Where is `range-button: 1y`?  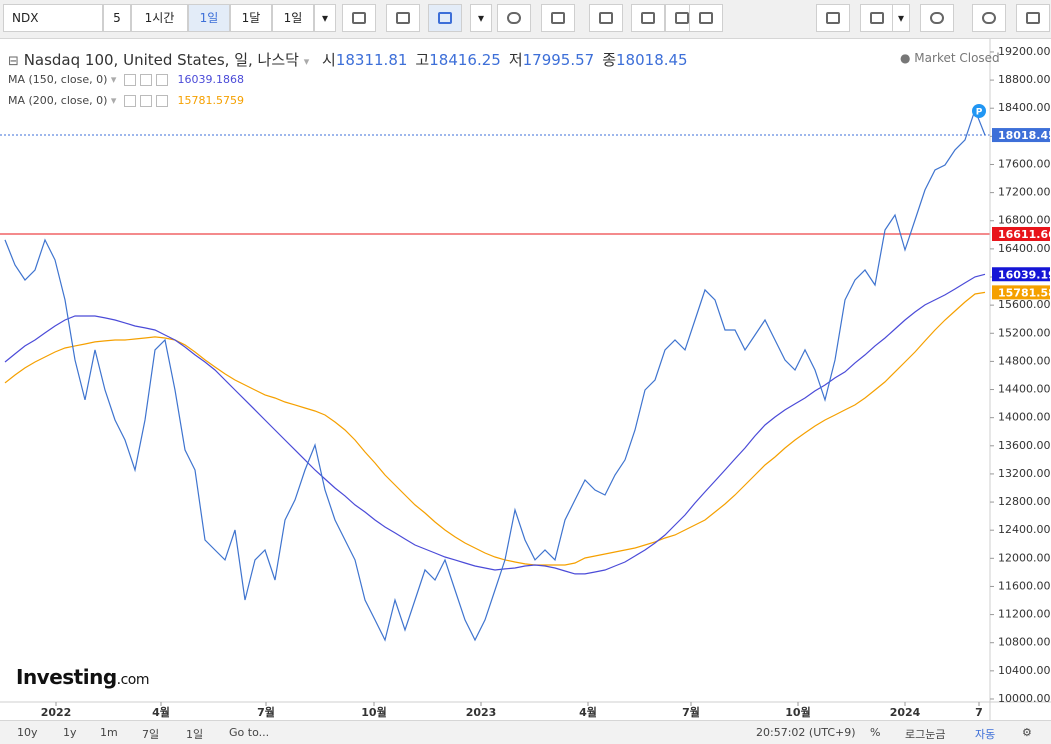 range-button: 1y is located at coordinates (70, 732).